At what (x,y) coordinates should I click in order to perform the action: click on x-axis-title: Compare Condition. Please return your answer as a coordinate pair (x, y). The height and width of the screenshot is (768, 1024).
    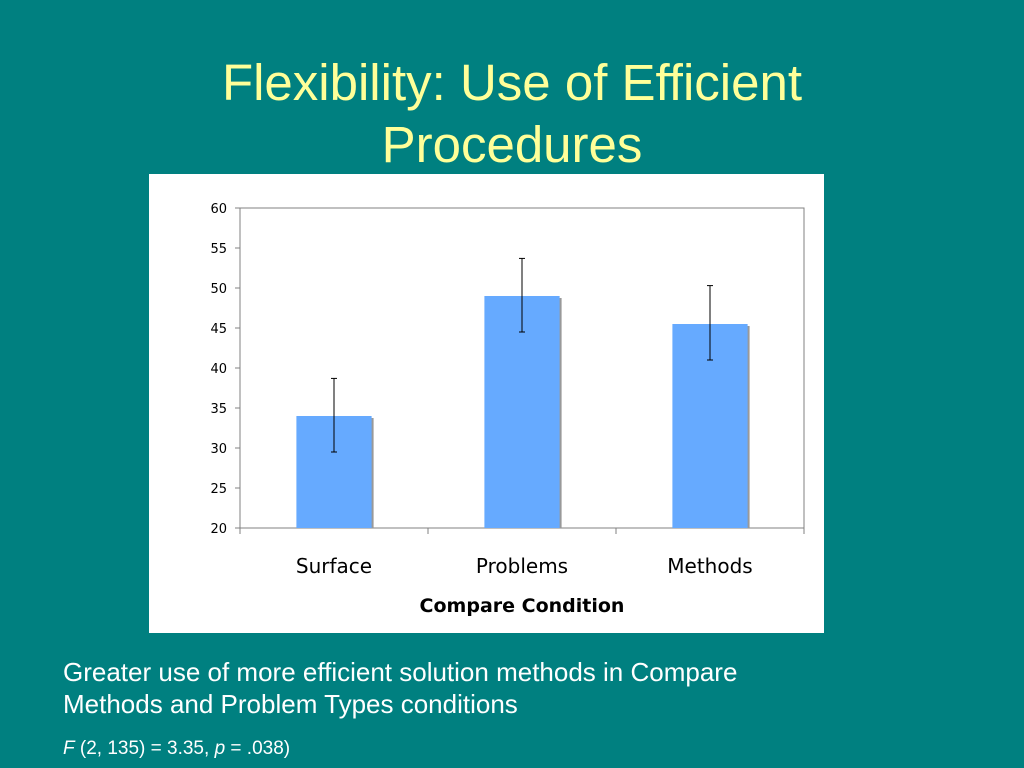
    Looking at the image, I should click on (522, 606).